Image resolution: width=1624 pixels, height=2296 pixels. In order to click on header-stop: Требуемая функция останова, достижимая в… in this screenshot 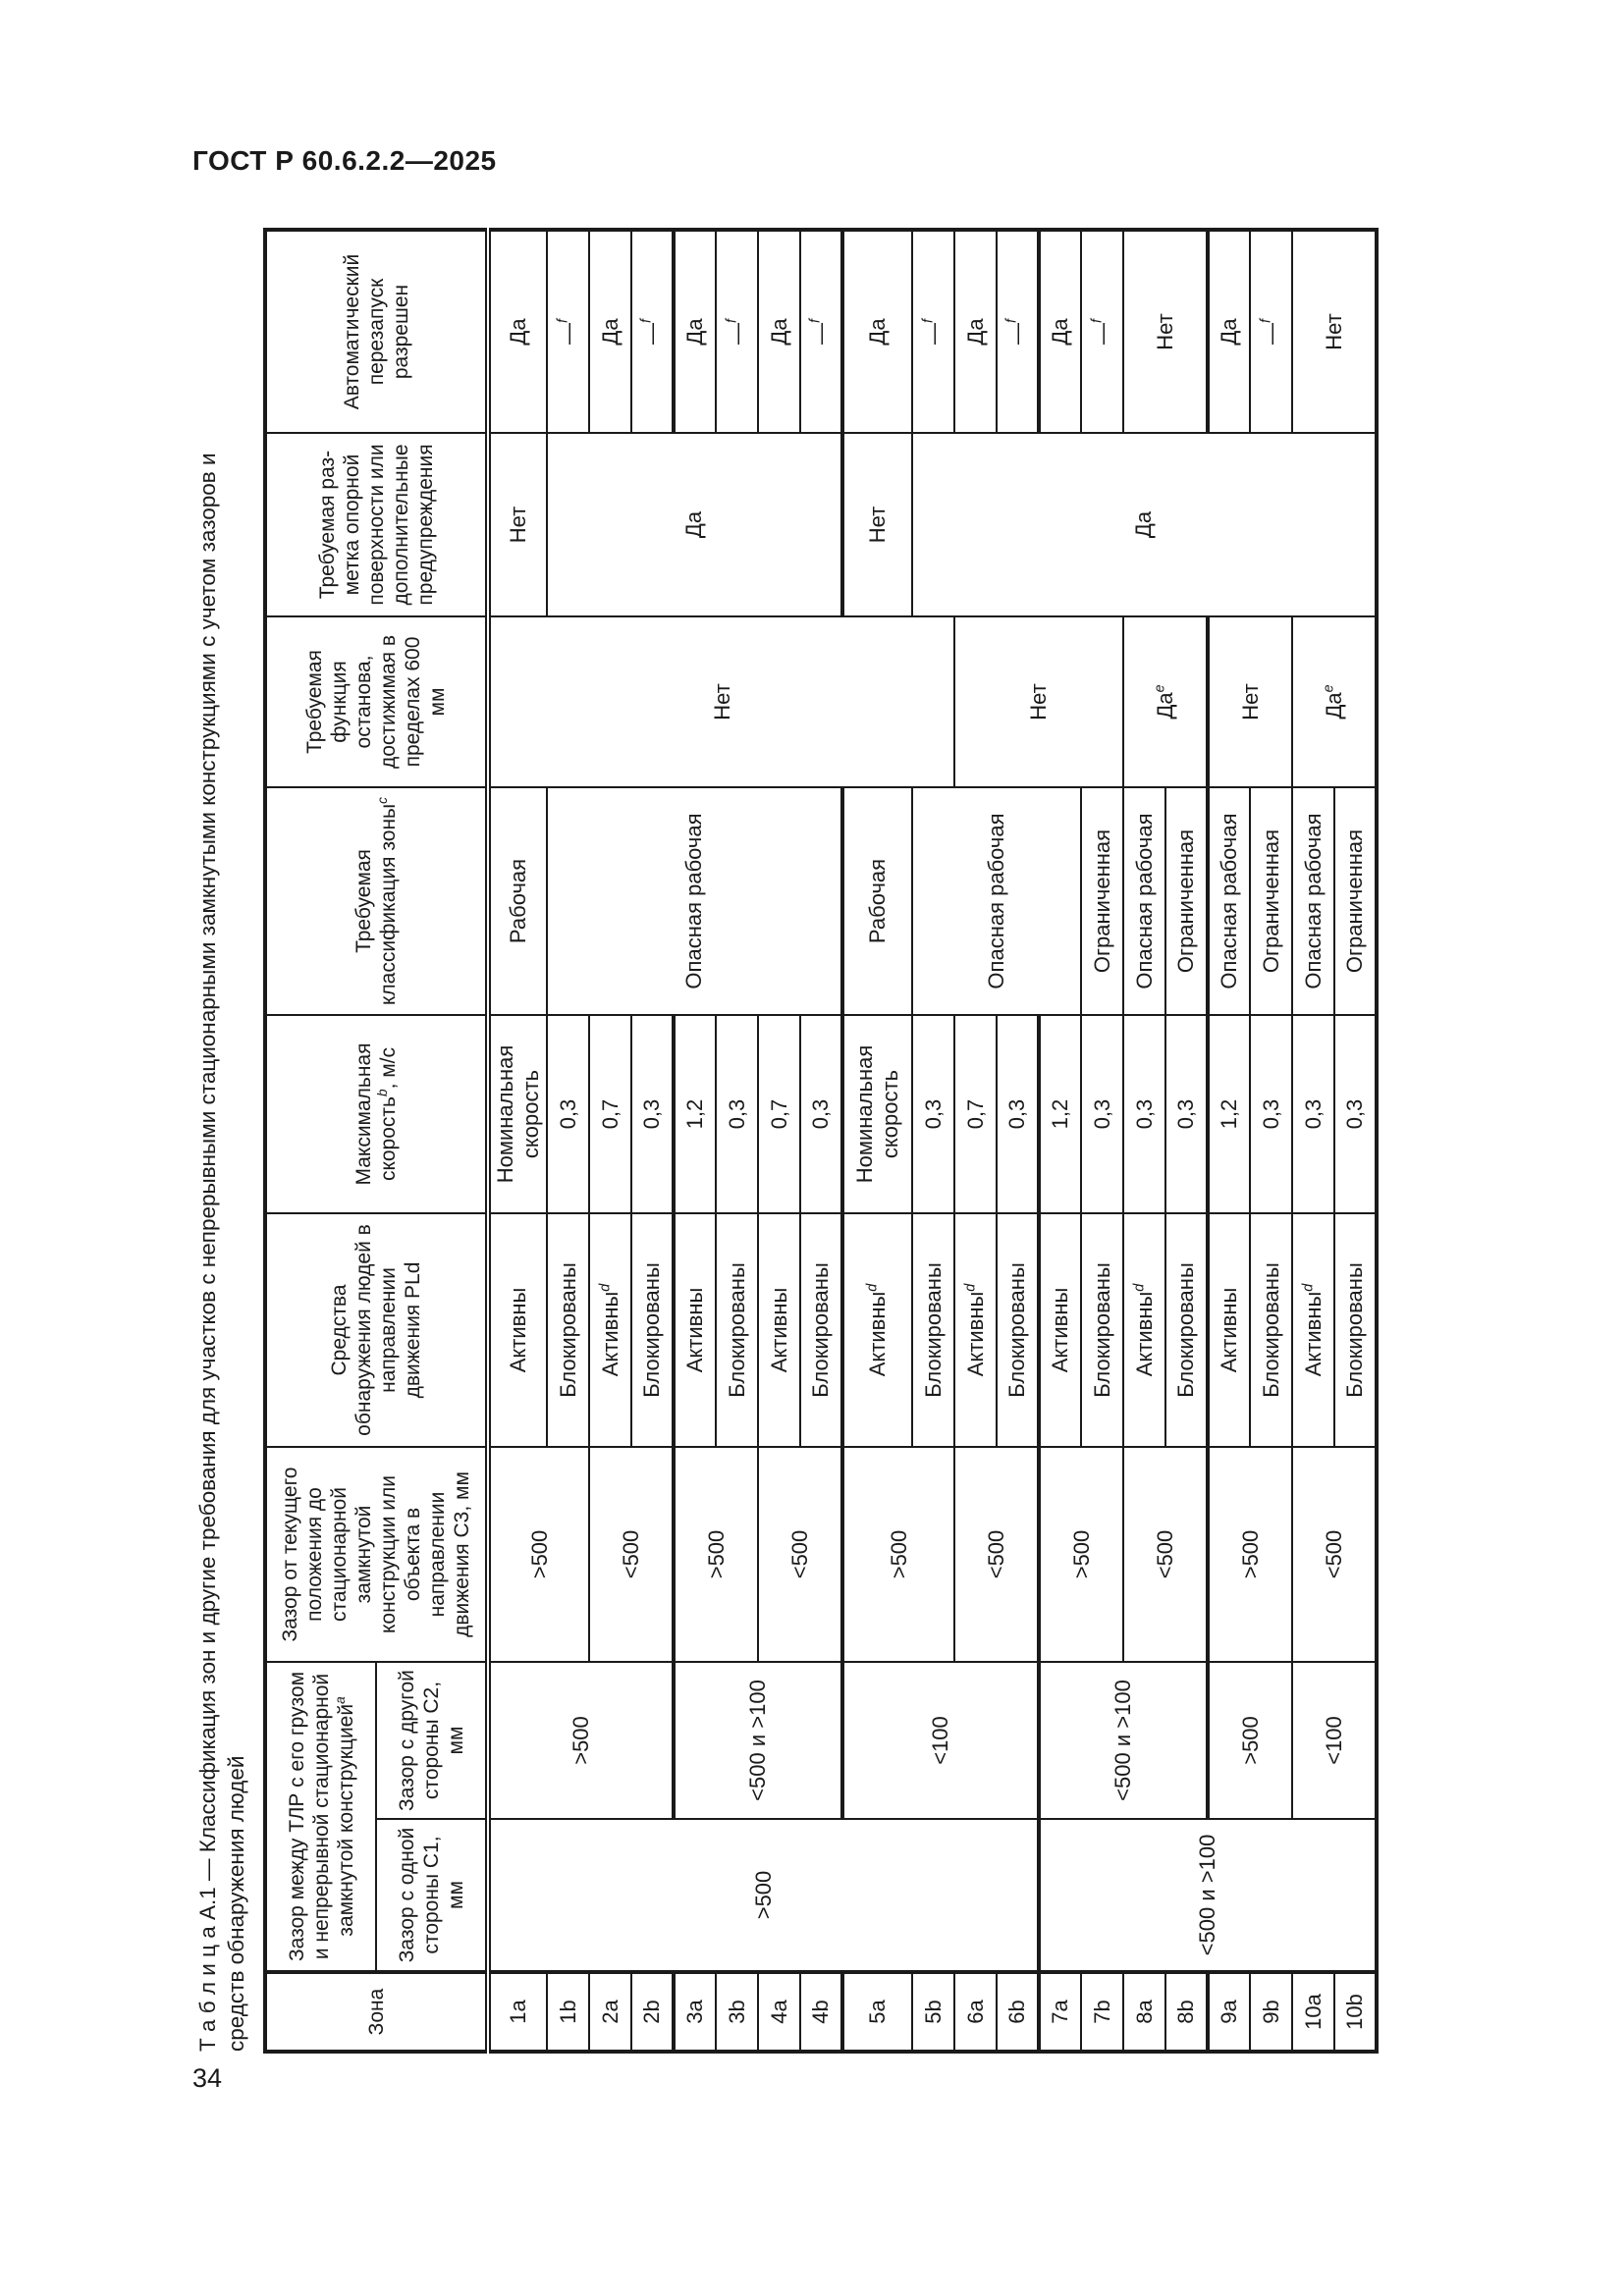, I will do `click(376, 701)`.